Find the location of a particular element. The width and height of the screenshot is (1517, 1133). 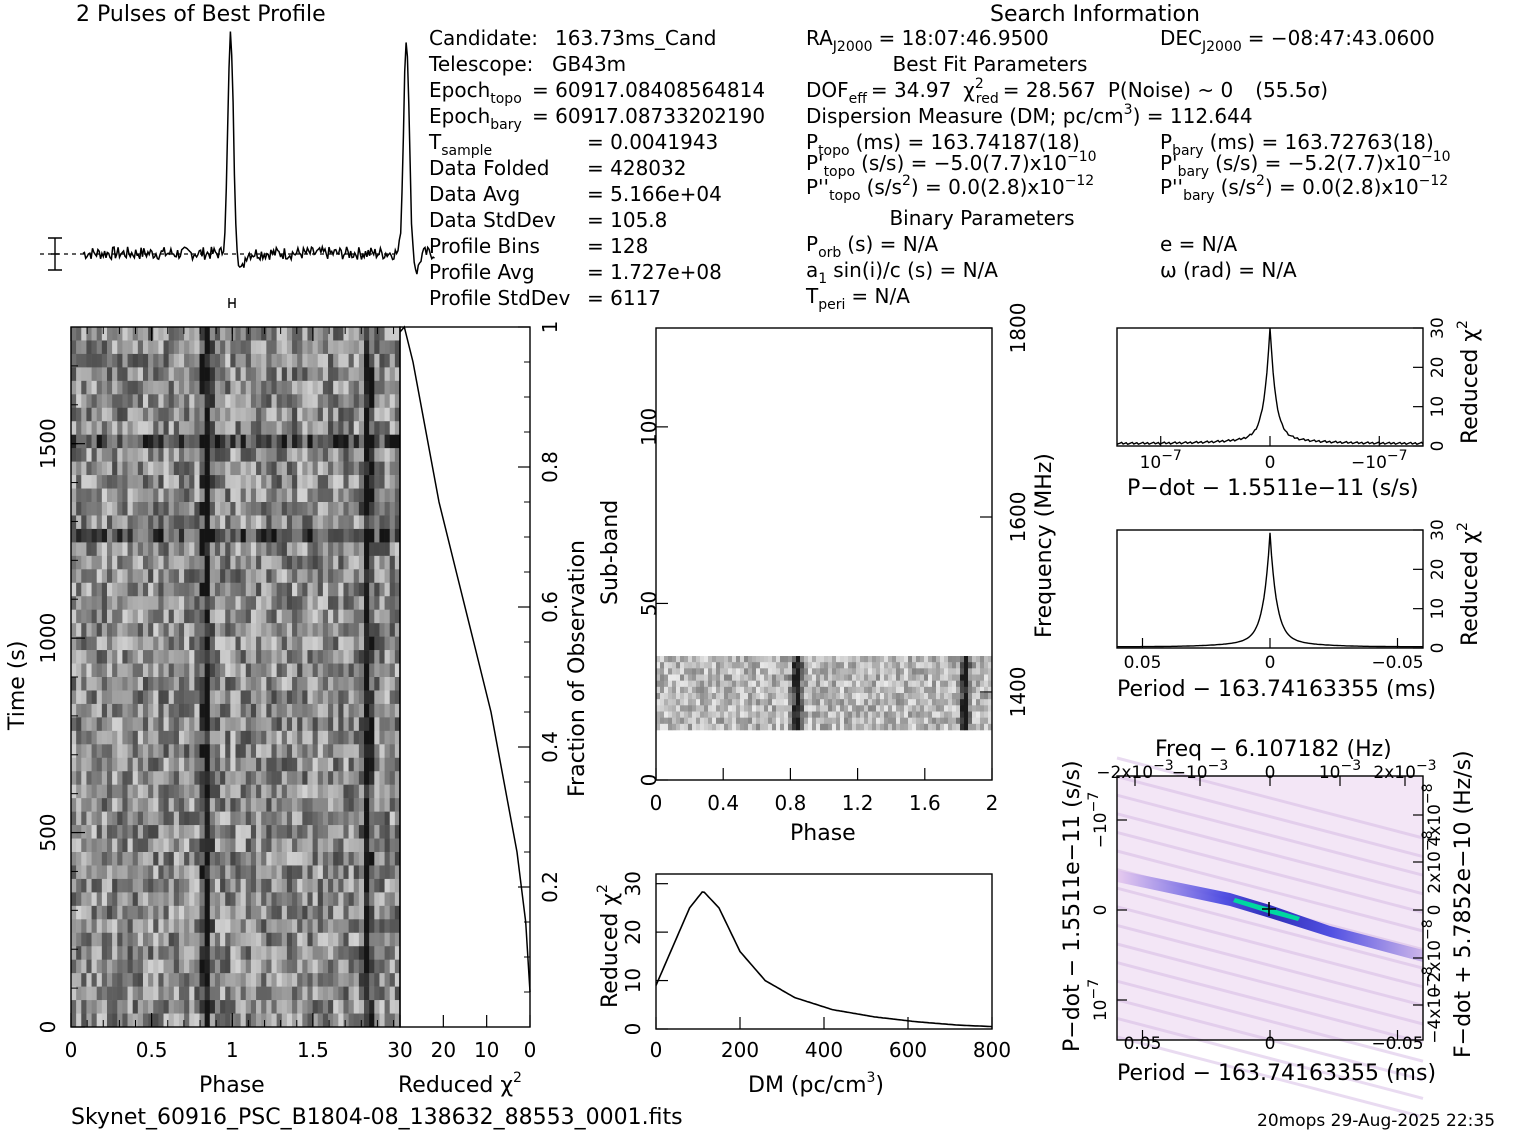

pp-top-tick-label: −10−3 is located at coordinates (1200, 770).